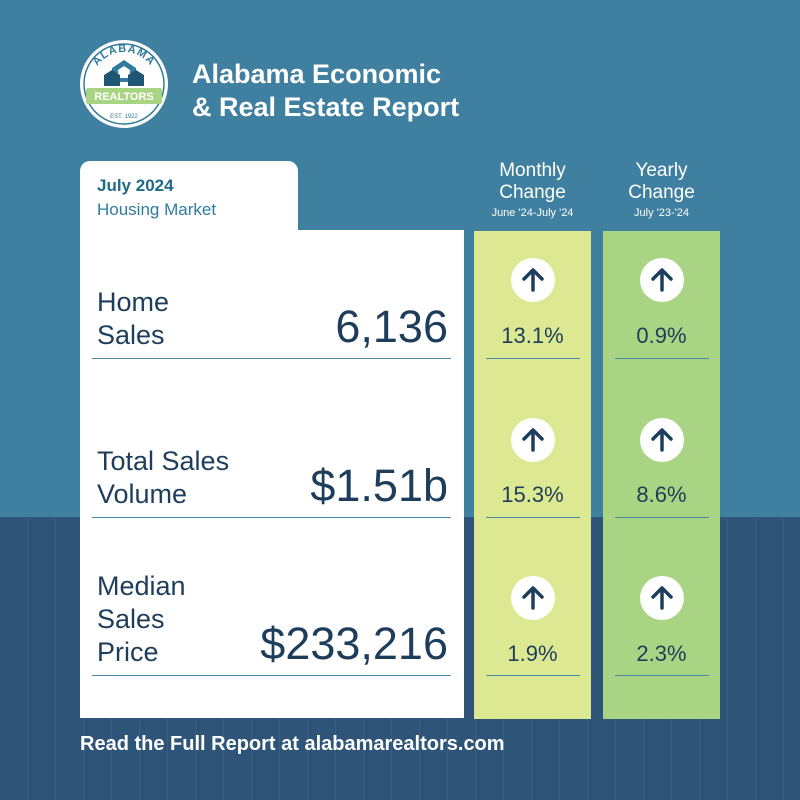  Describe the element at coordinates (325, 91) in the screenshot. I see `report-title: Alabama Economic & Real Estate Report` at that location.